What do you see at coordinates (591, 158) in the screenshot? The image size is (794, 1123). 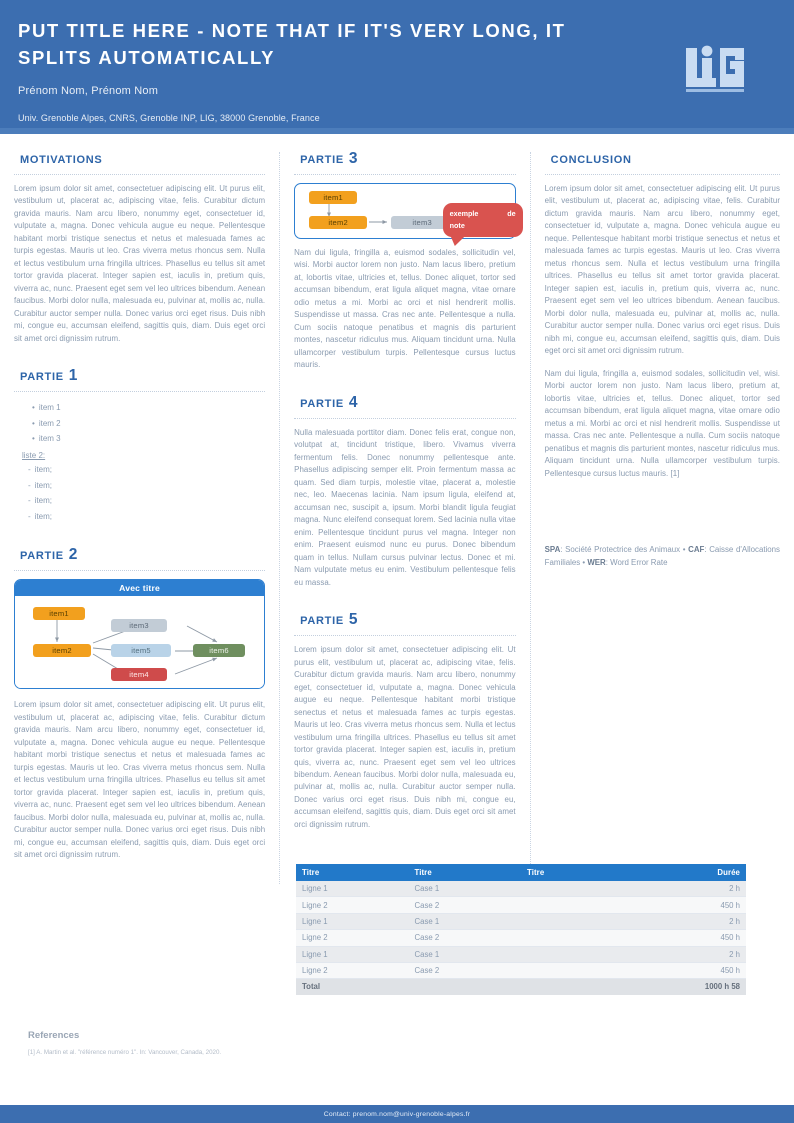 I see `section-heading-conclusion: Conclusion` at bounding box center [591, 158].